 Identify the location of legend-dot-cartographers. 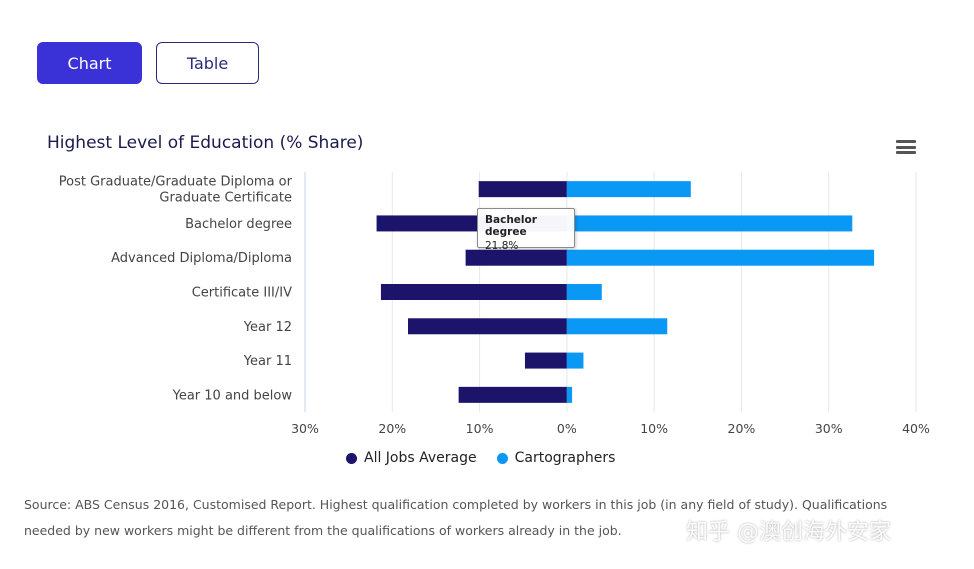
(502, 458).